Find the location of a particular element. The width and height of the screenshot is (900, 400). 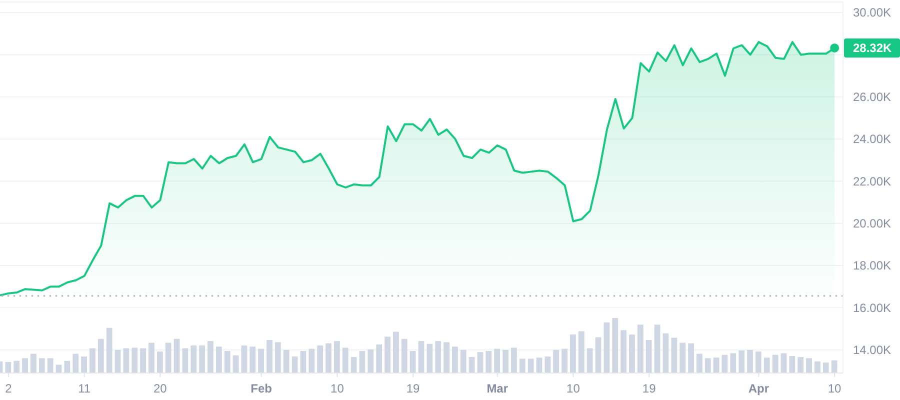

y-tick-label: 22.00K is located at coordinates (872, 181).